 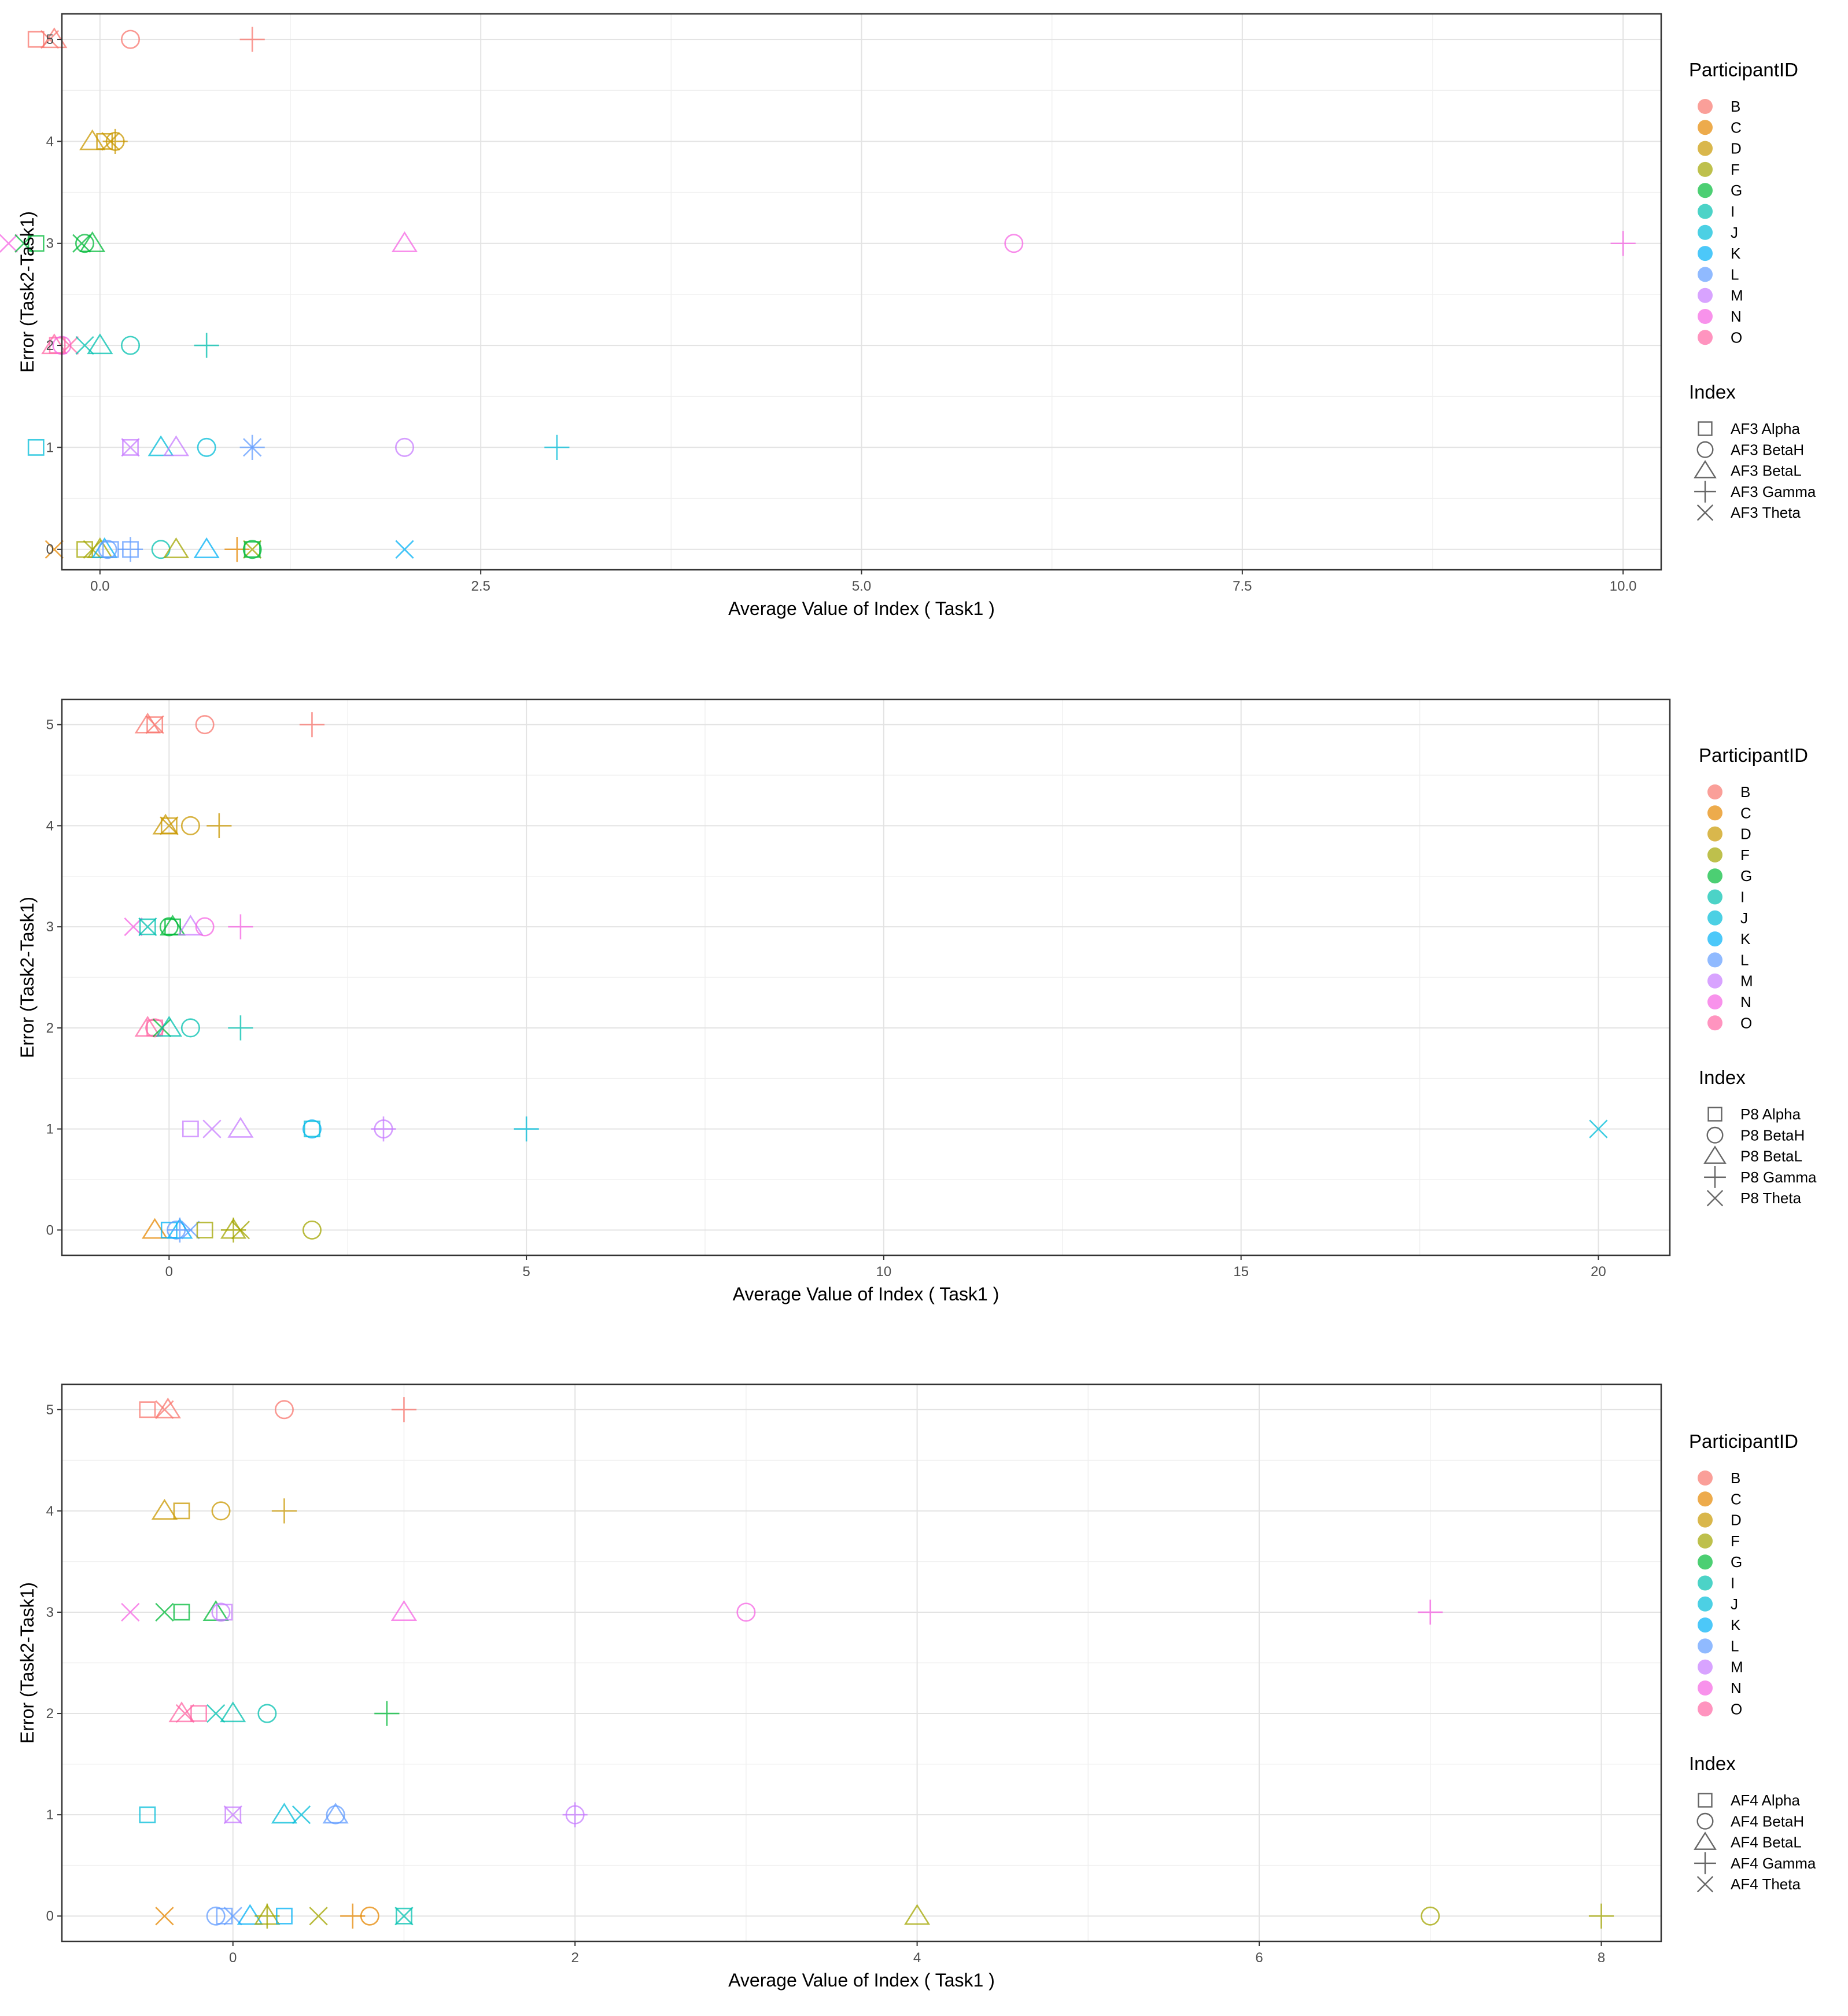 What do you see at coordinates (1715, 981) in the screenshot?
I see `legend-swatch-M` at bounding box center [1715, 981].